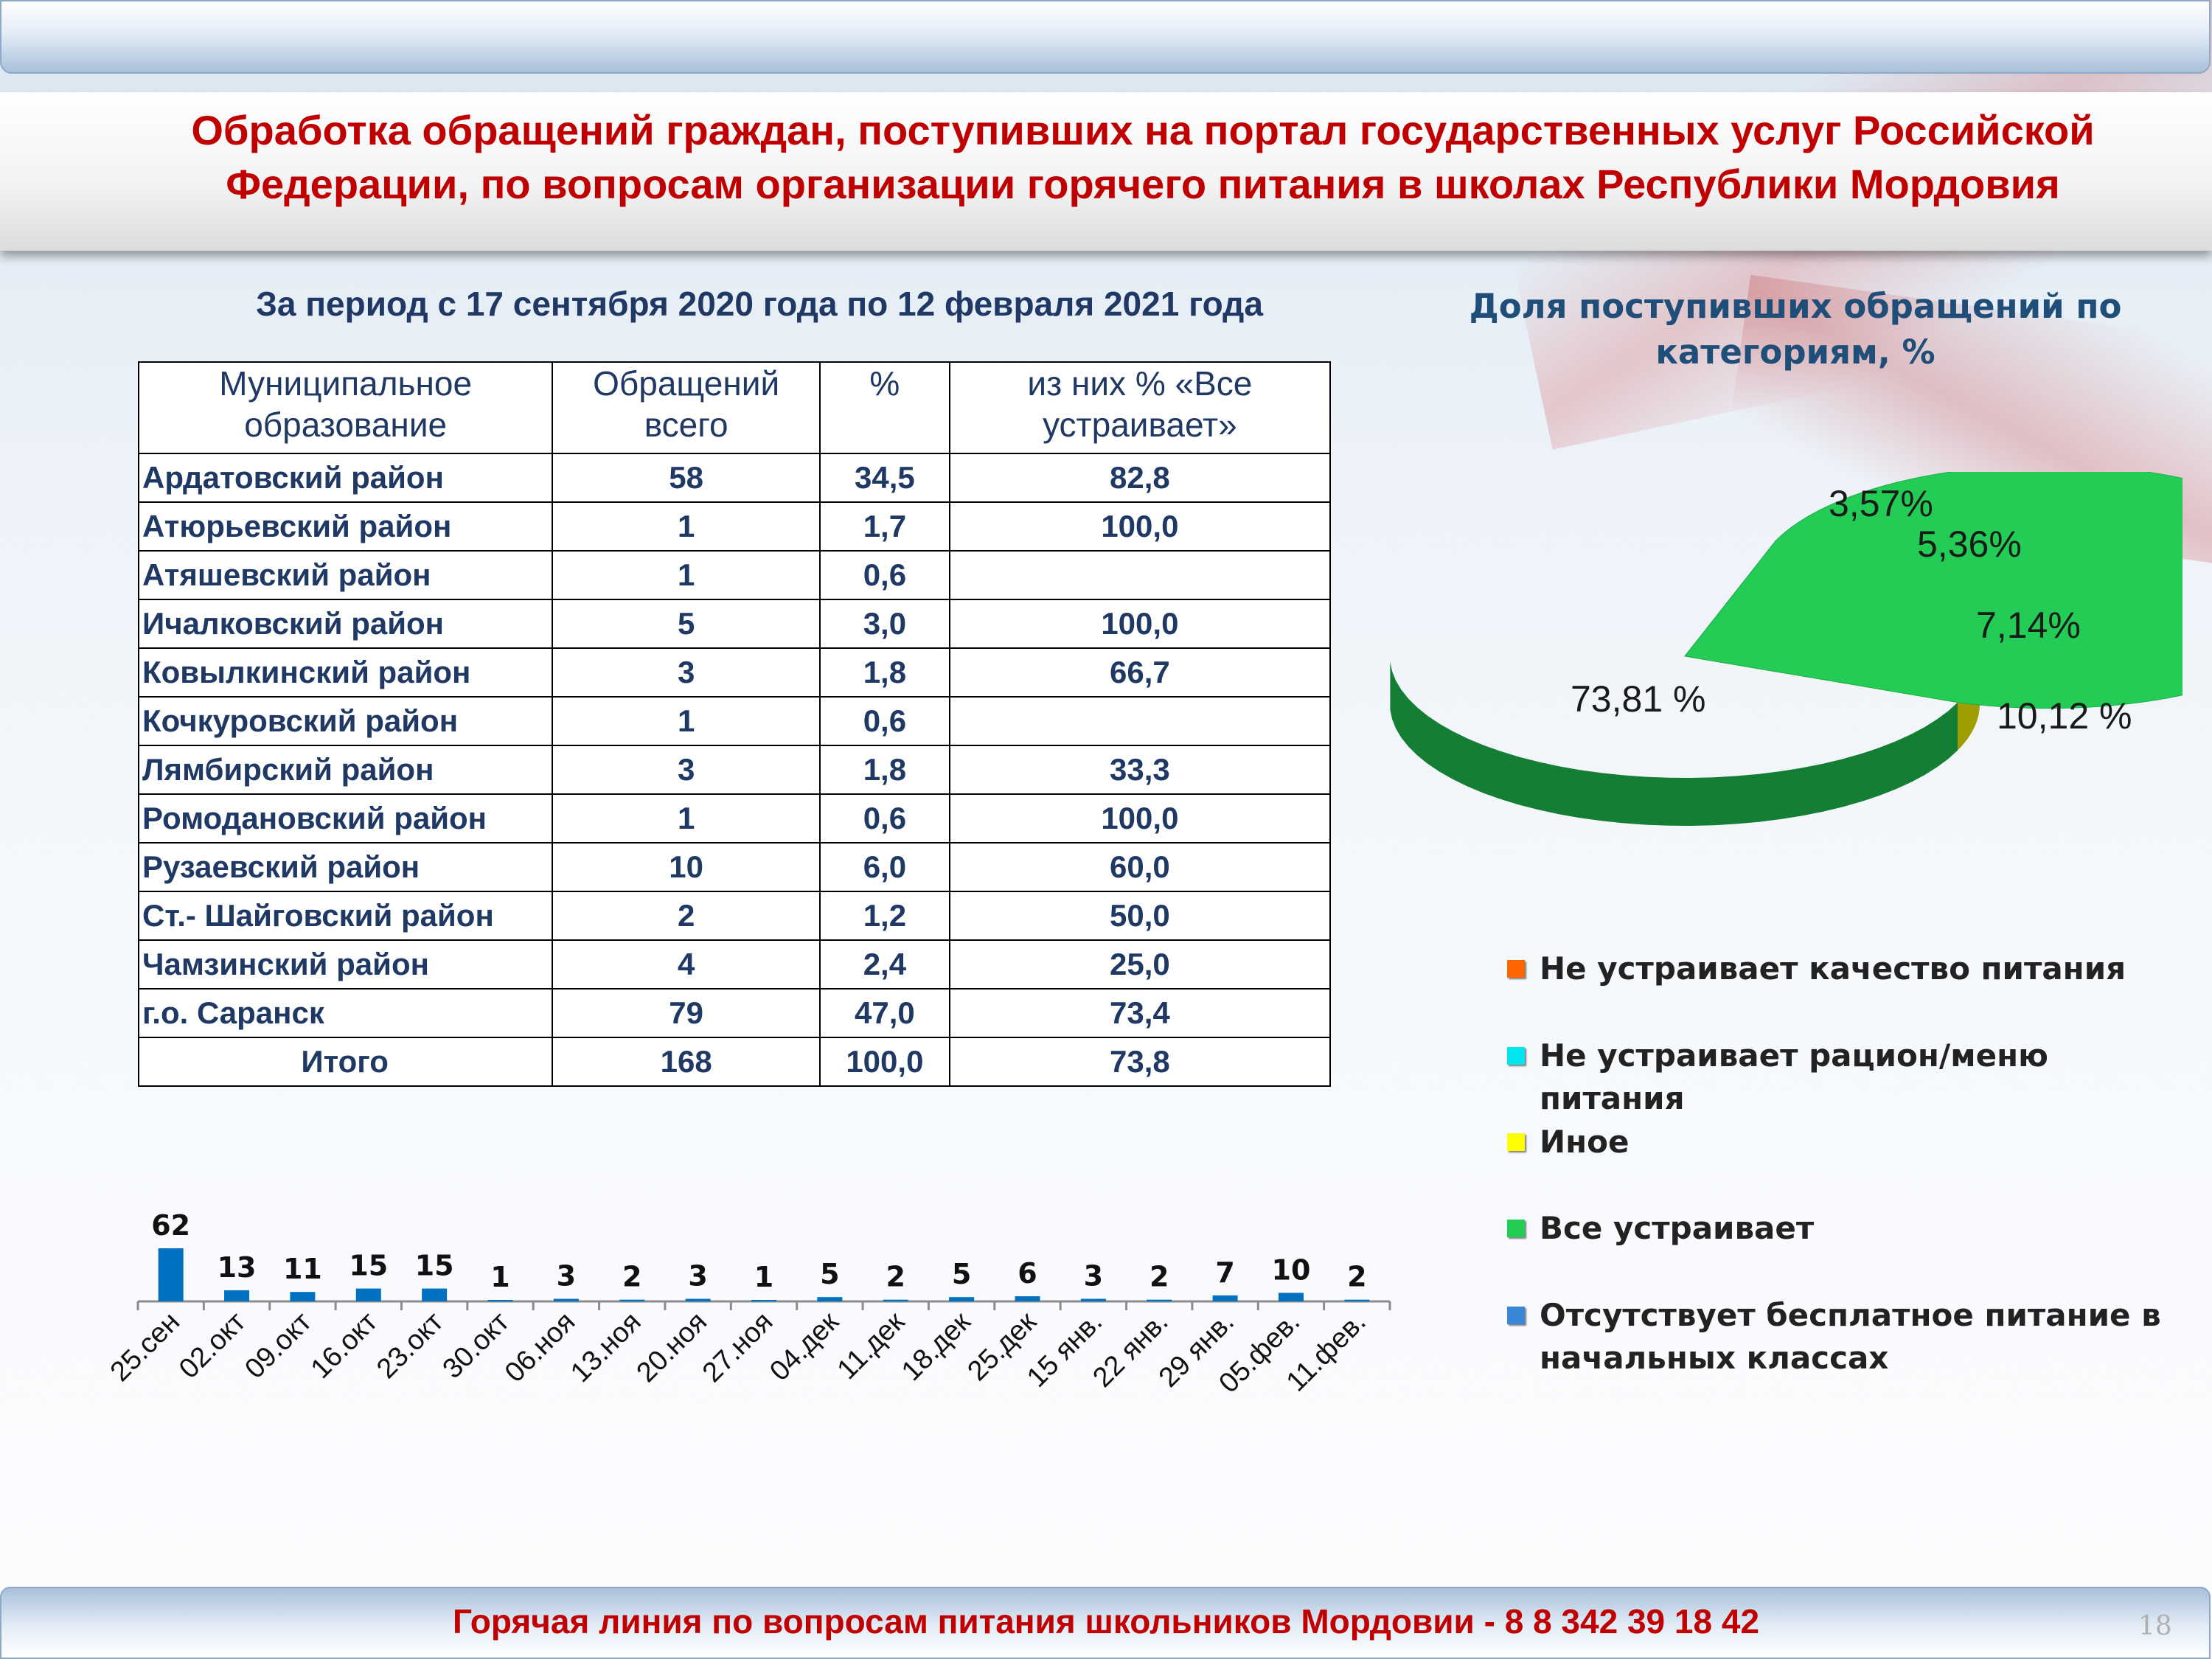  What do you see at coordinates (884, 867) in the screenshot?
I see `percent-cell: 6,0` at bounding box center [884, 867].